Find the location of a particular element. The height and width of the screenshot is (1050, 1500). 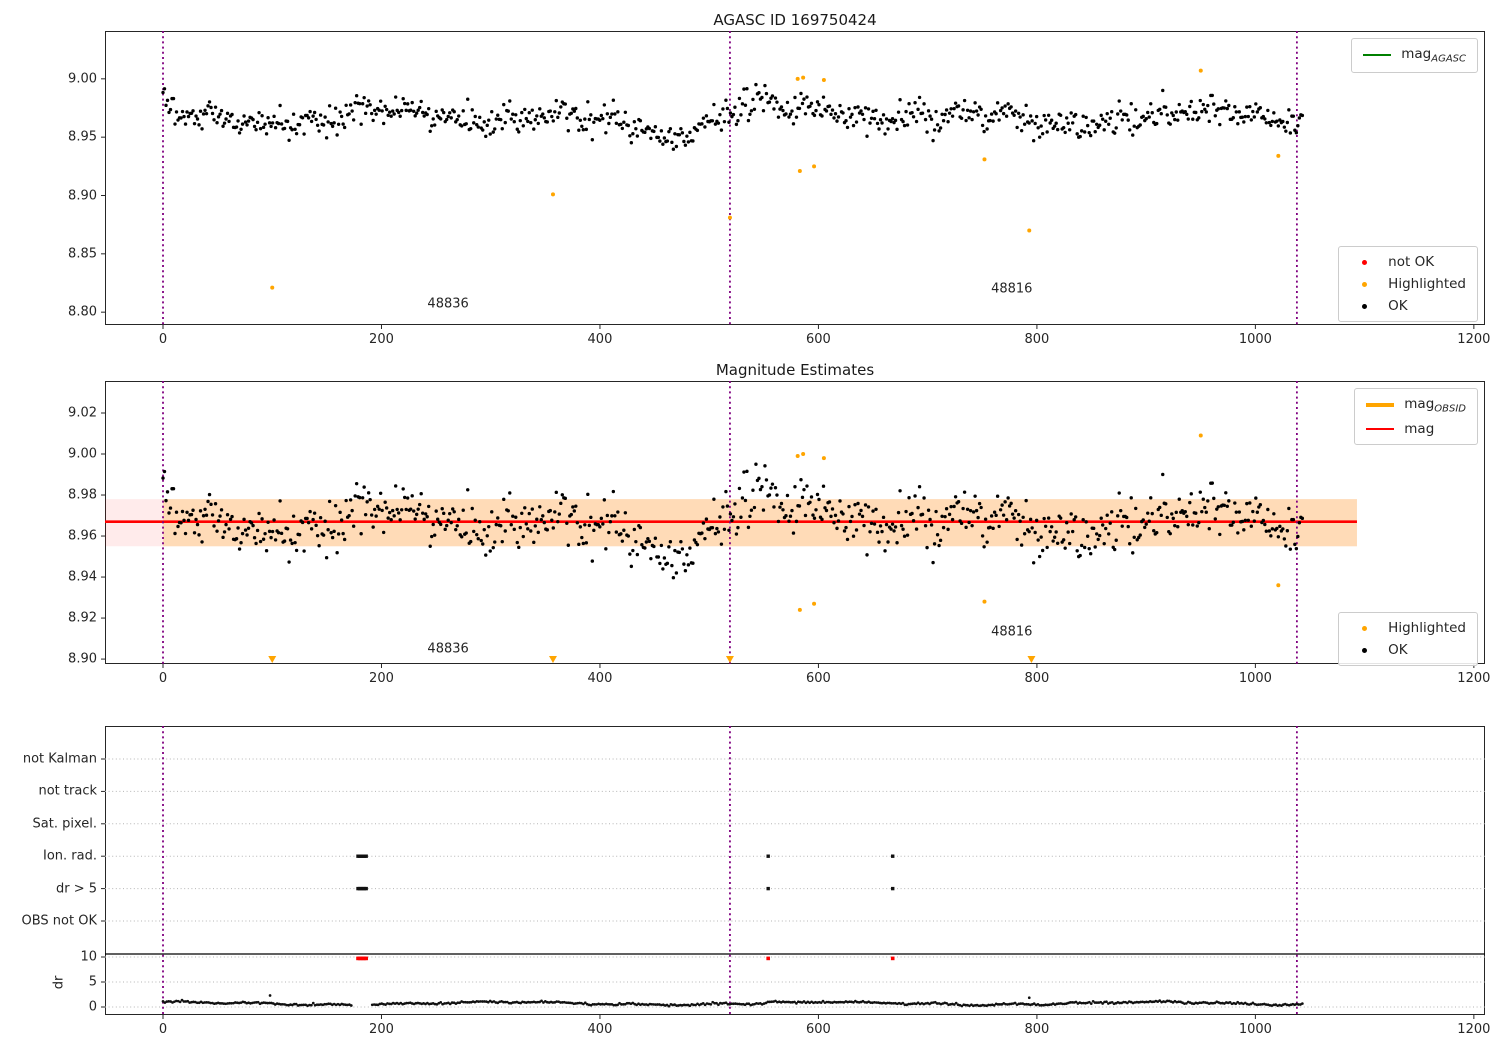

flag-category-label: Ion. rad. is located at coordinates (70, 856).